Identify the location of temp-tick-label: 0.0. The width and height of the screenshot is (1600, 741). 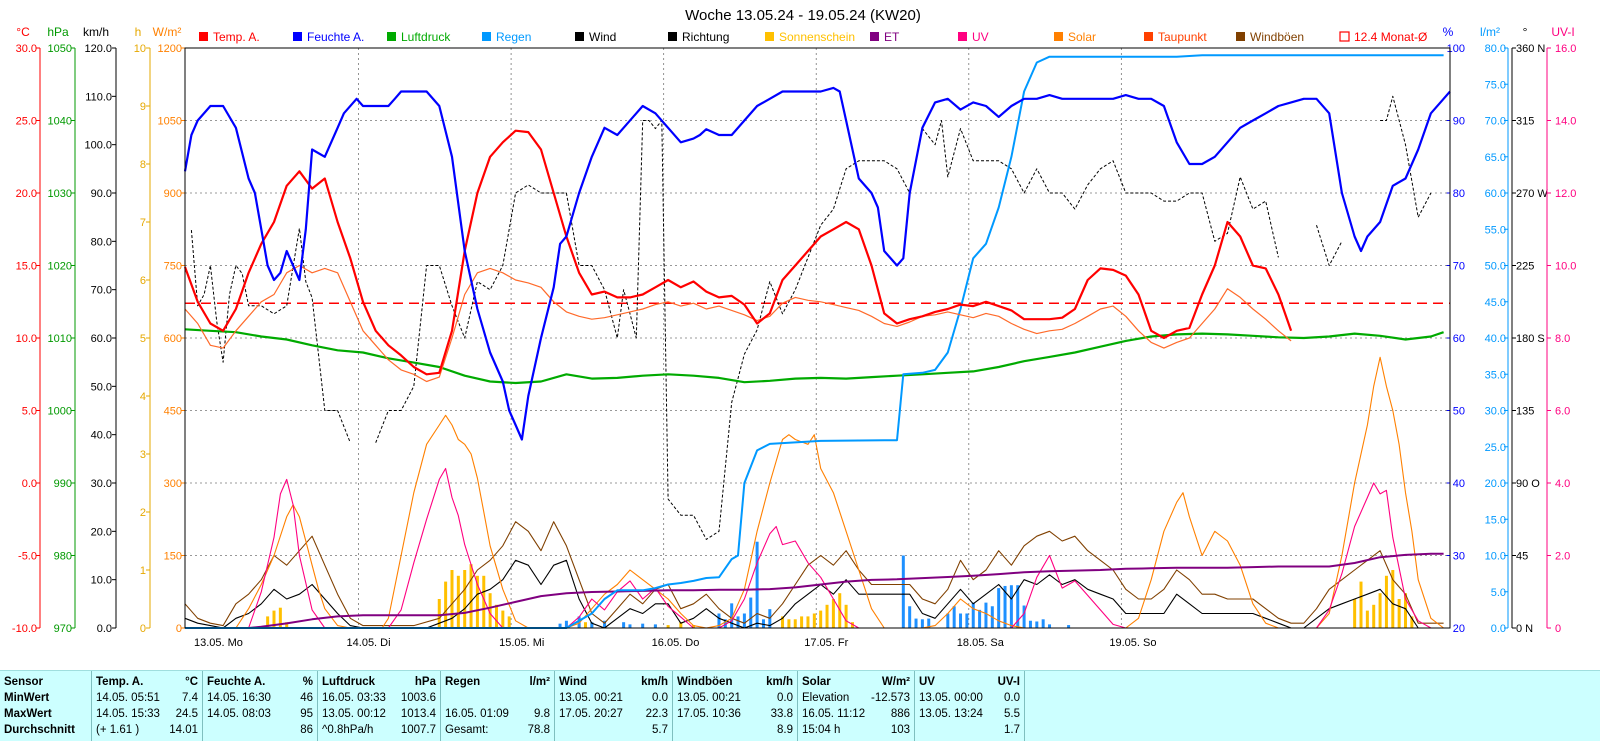
(29, 484).